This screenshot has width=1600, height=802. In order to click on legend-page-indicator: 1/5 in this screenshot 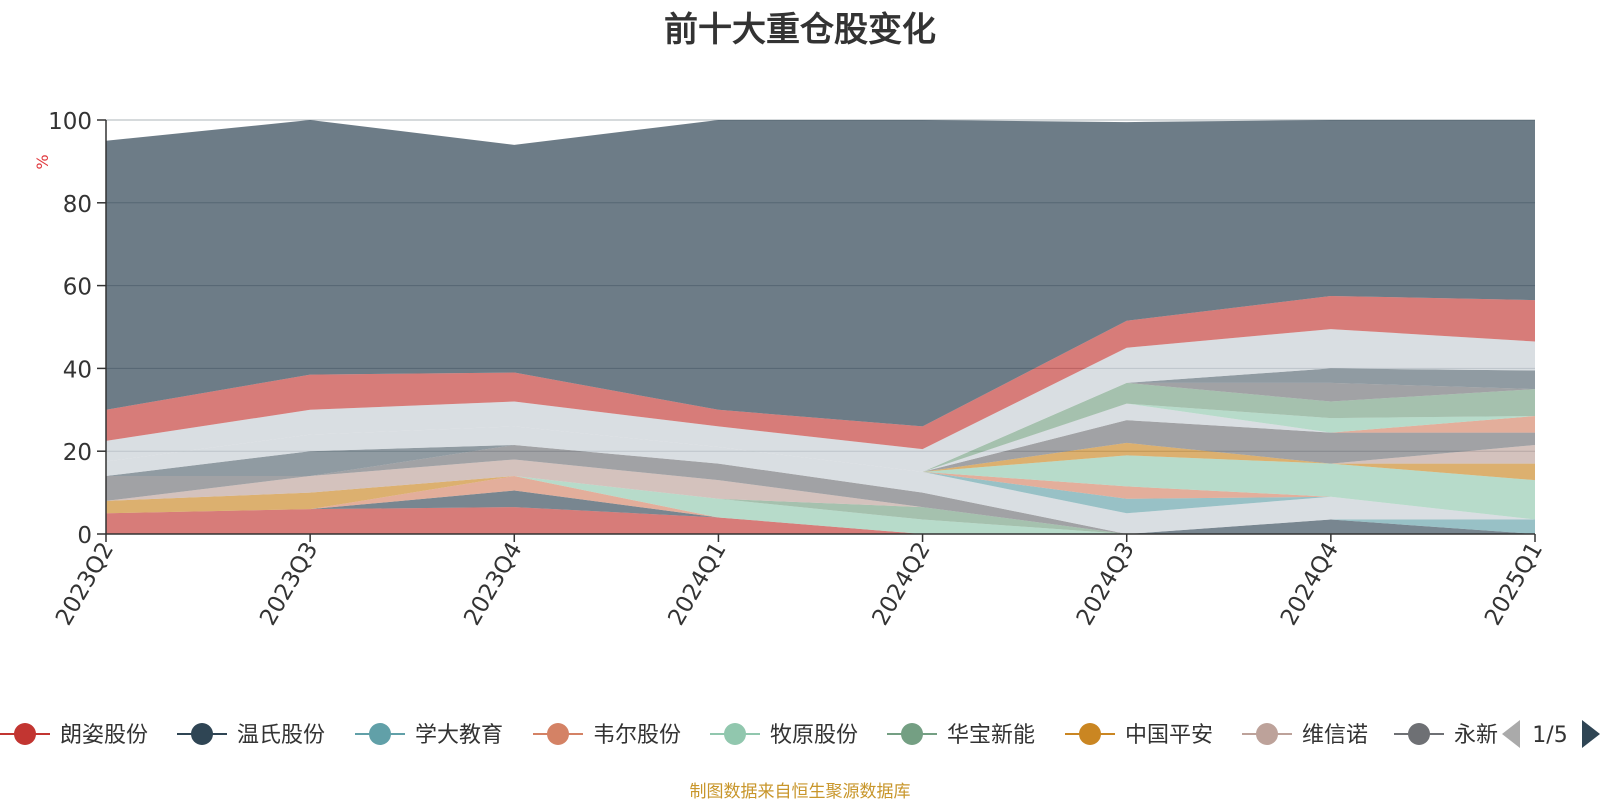, I will do `click(1549, 735)`.